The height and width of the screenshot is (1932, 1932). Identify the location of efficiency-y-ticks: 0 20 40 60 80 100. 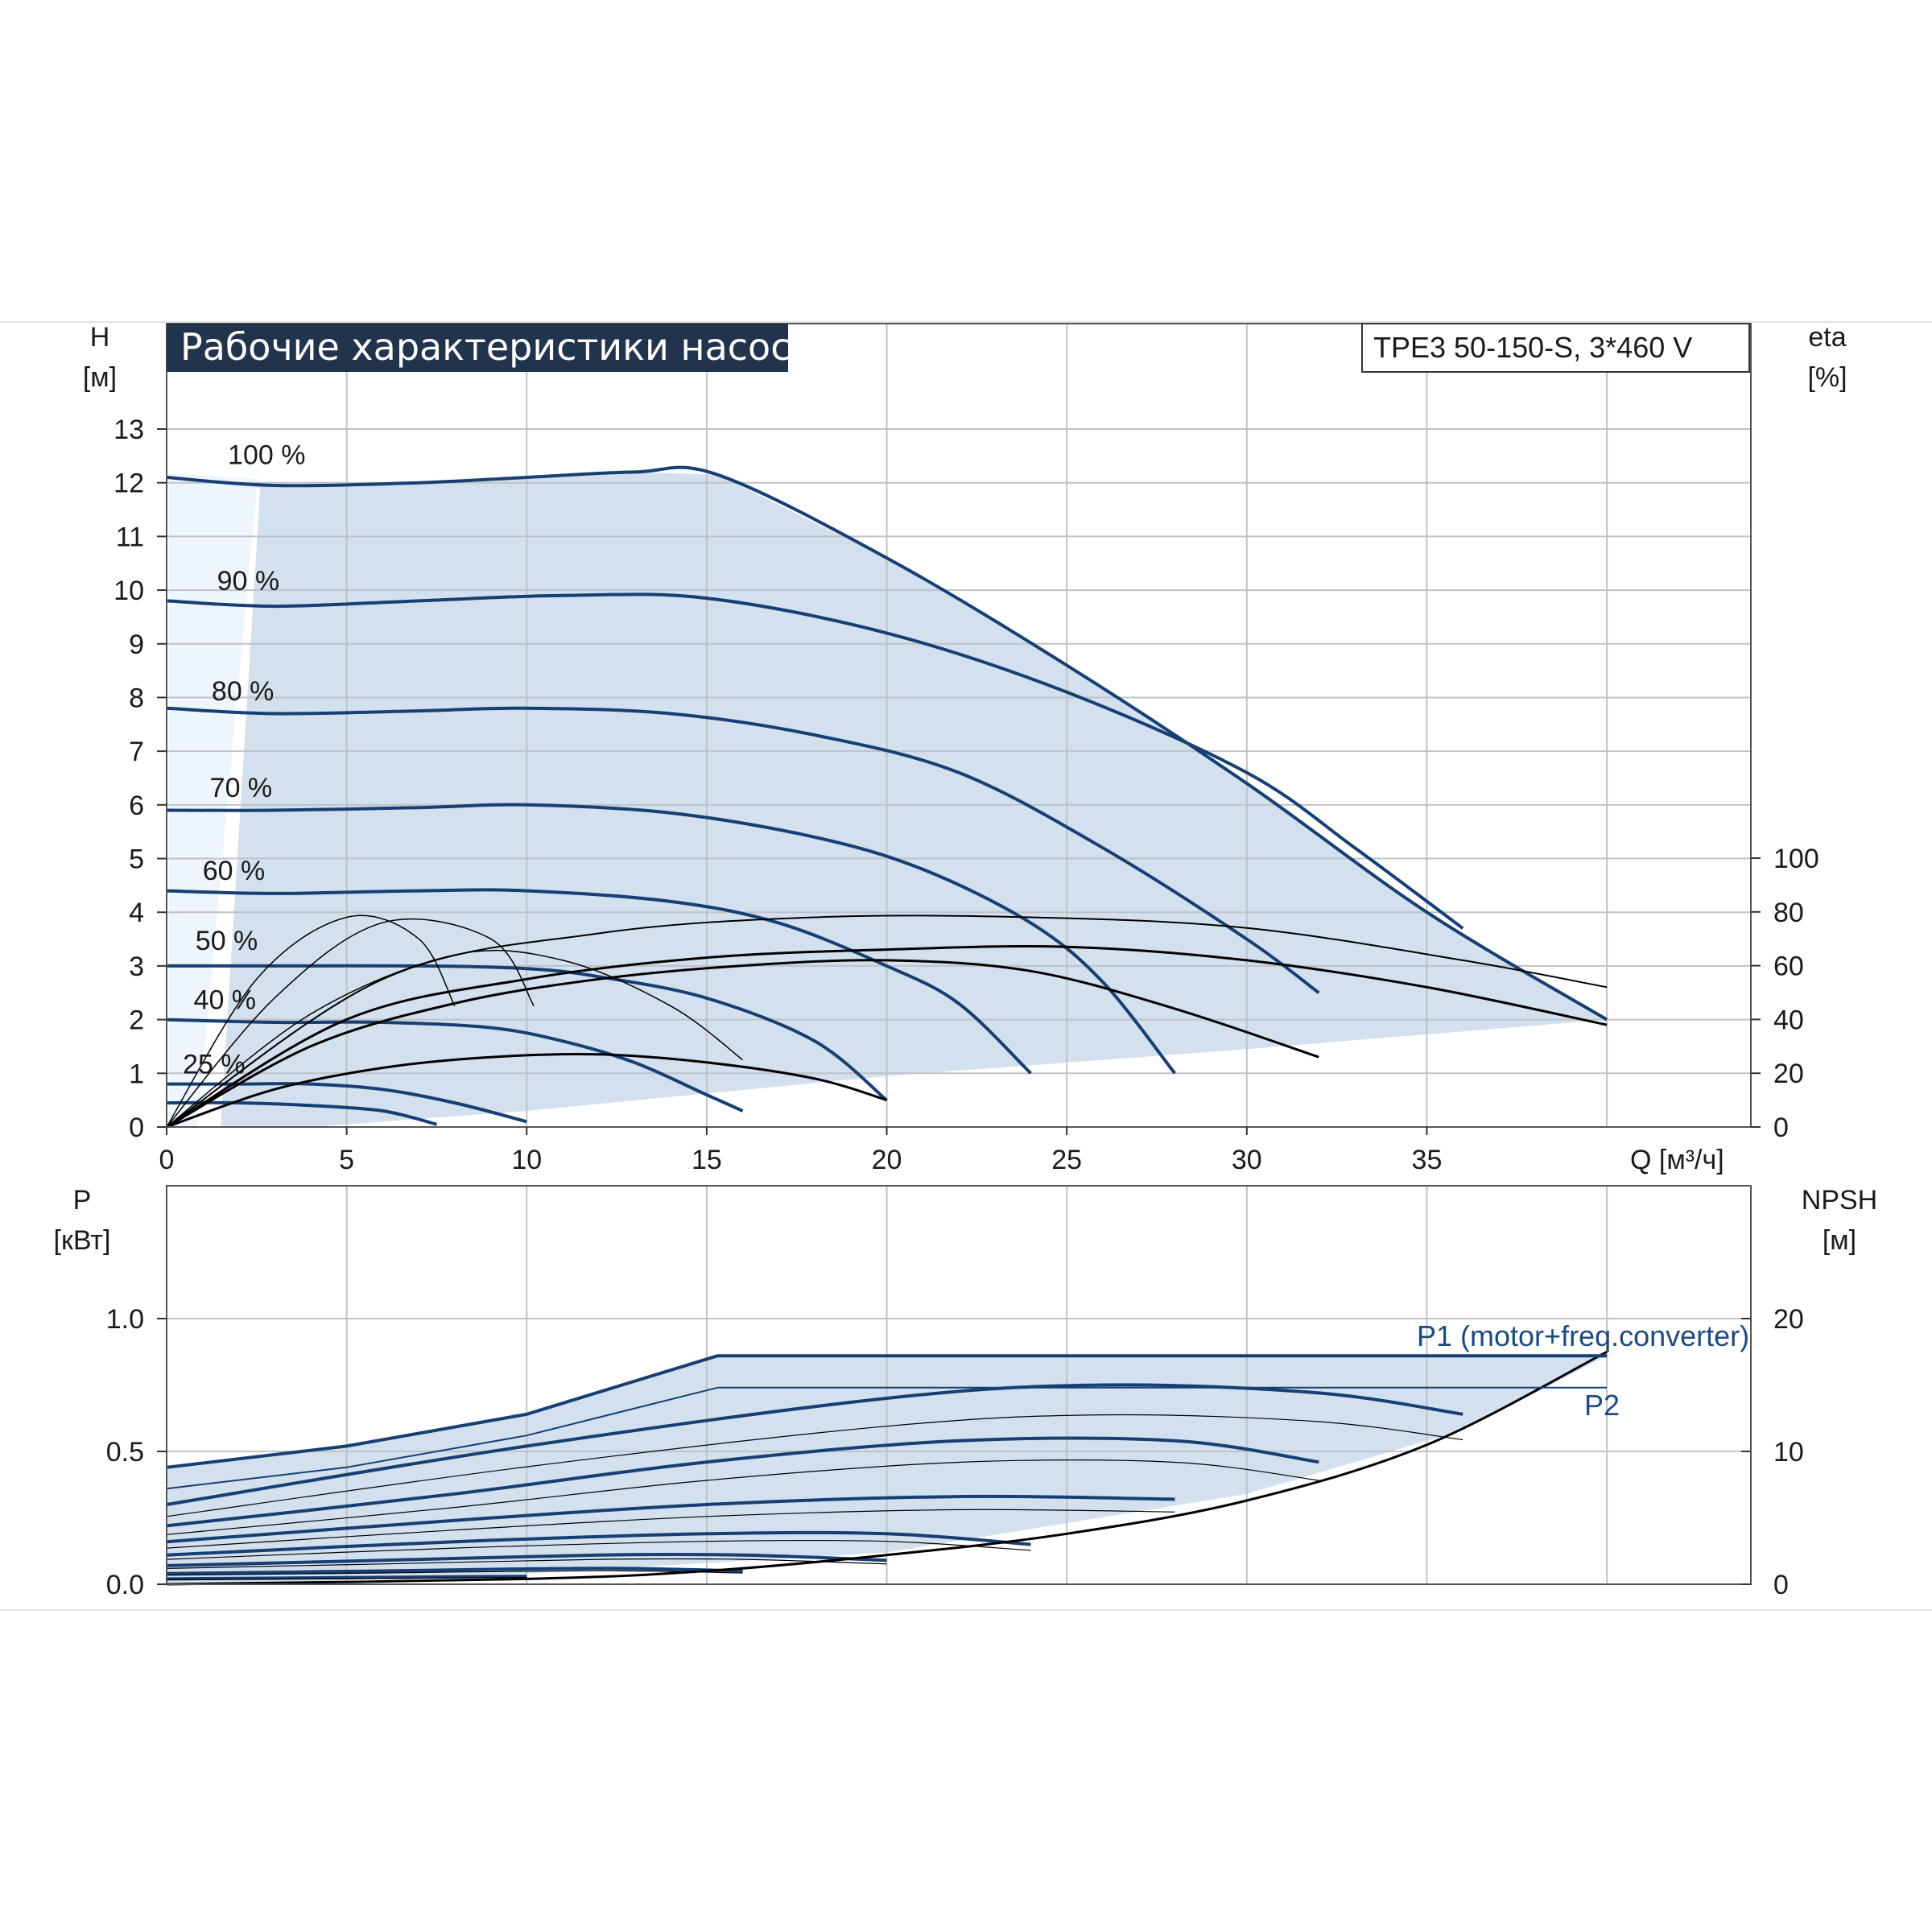
(1785, 993).